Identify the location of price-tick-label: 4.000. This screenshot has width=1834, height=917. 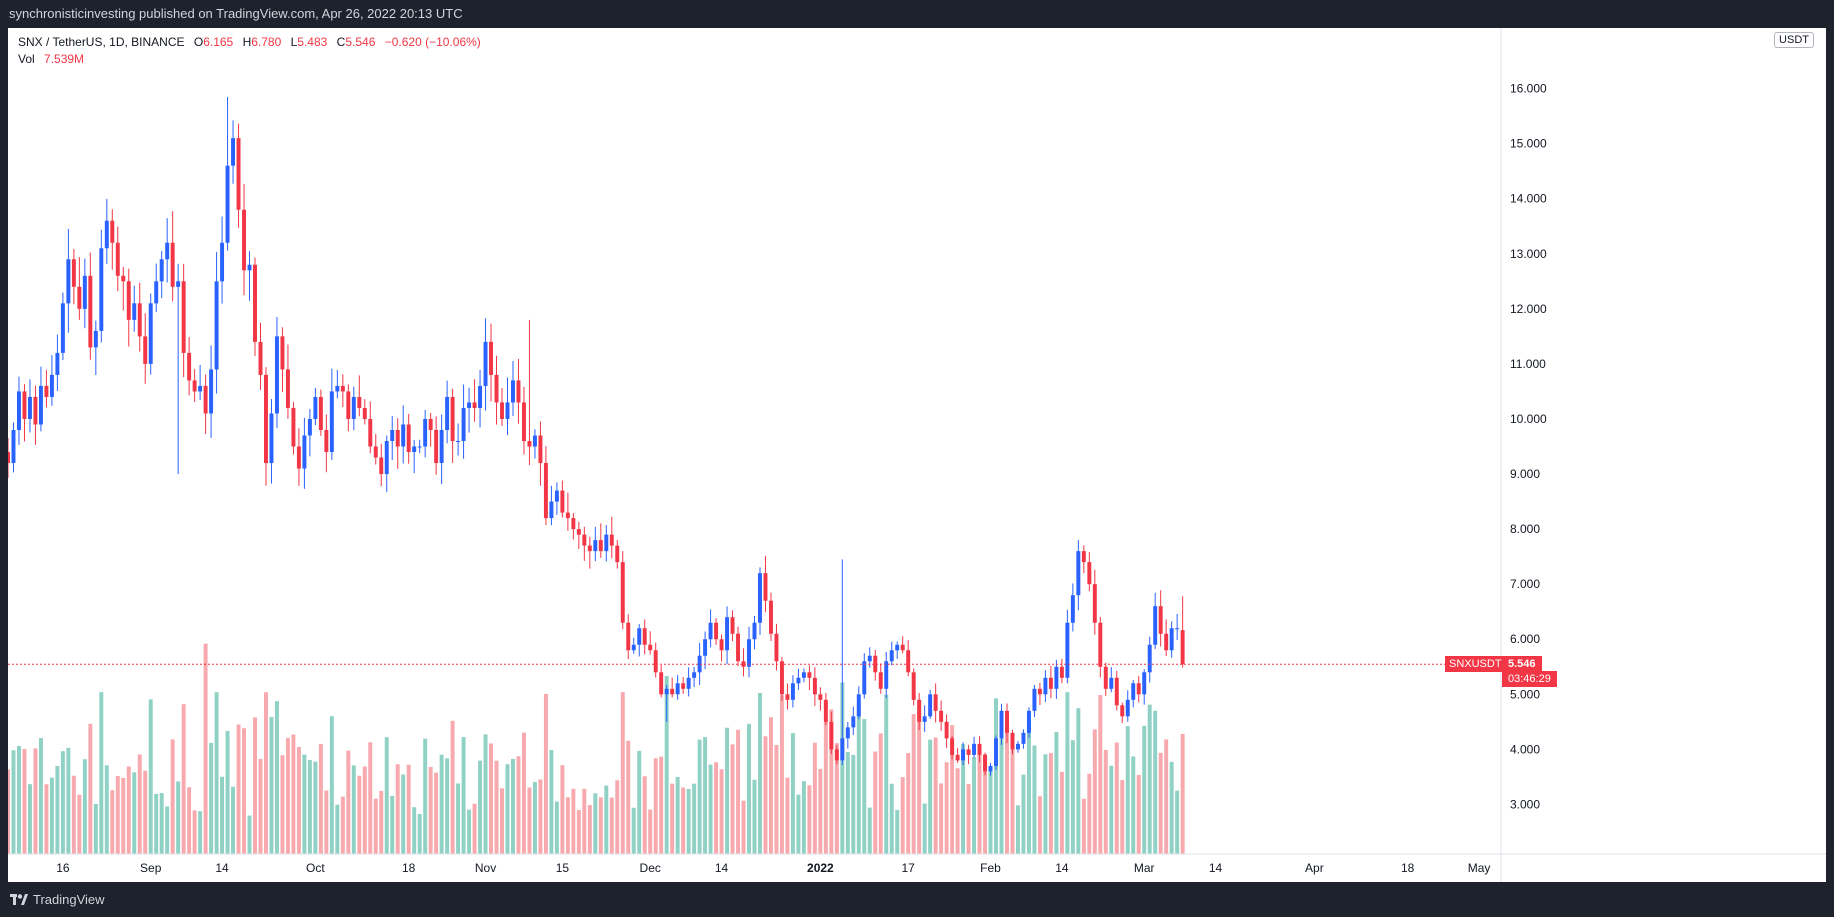
(1525, 749).